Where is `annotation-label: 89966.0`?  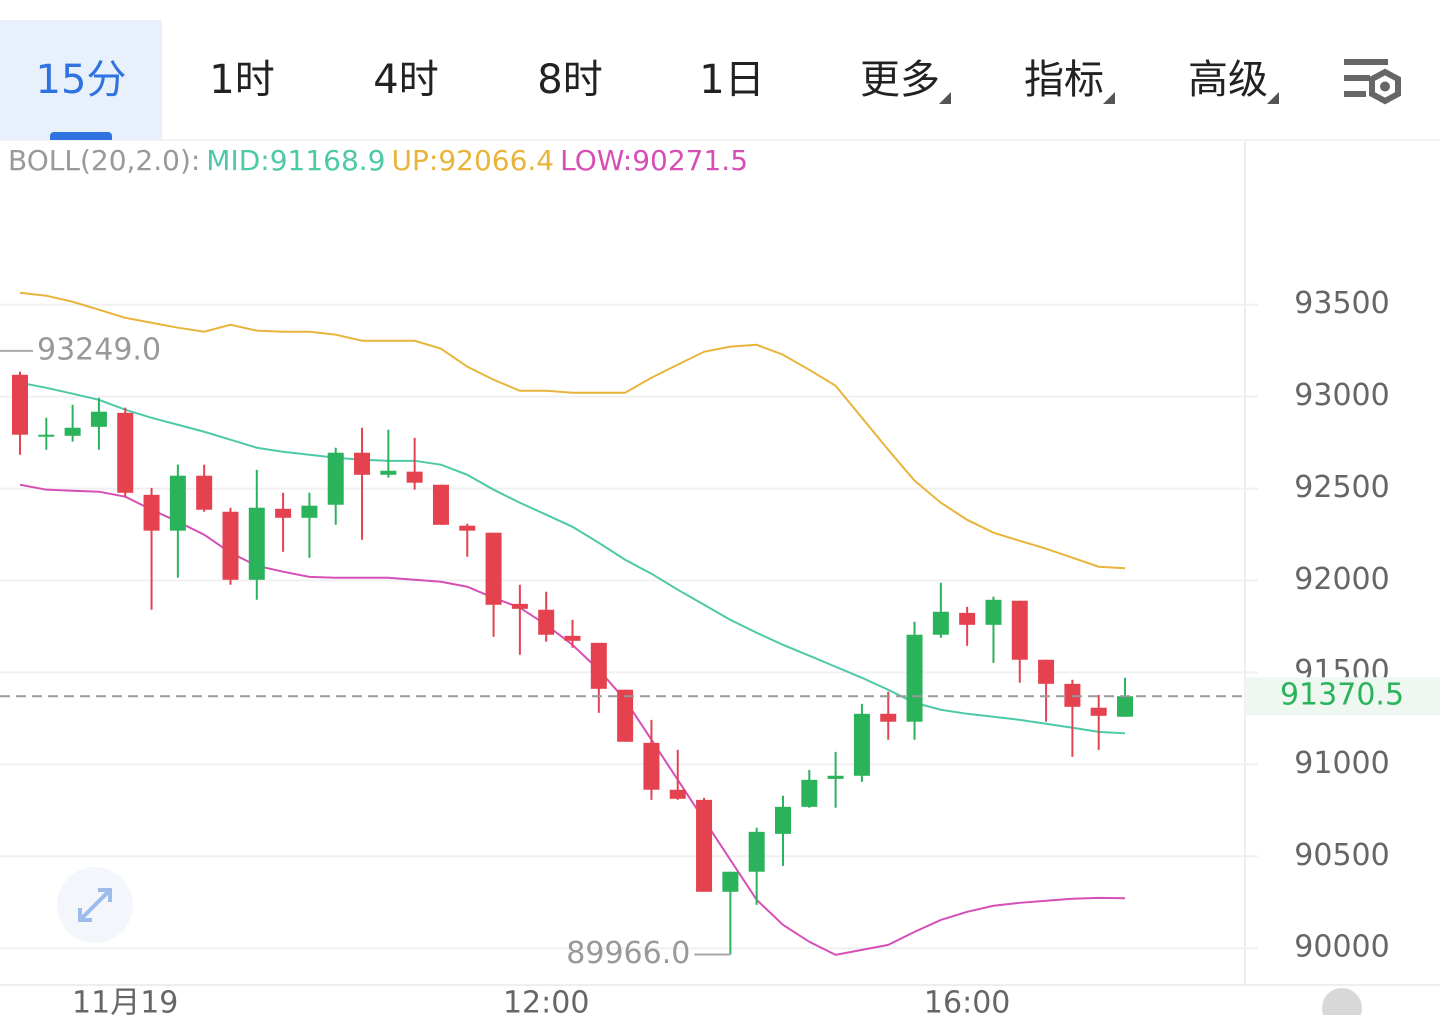 annotation-label: 89966.0 is located at coordinates (628, 953).